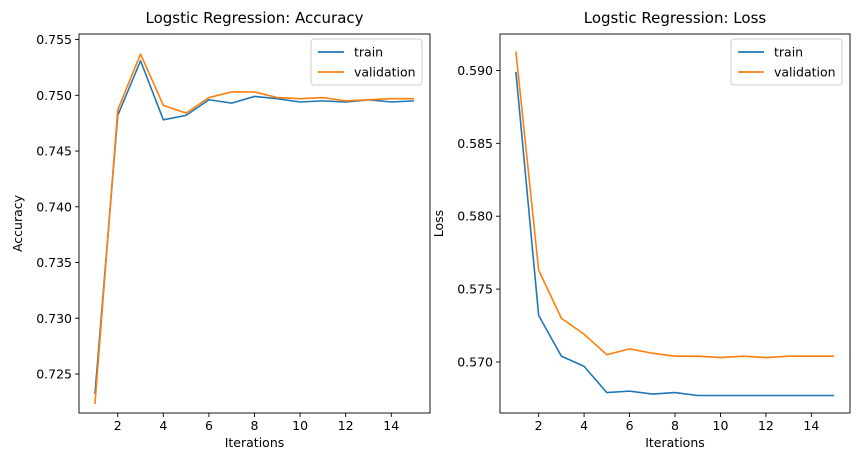  Describe the element at coordinates (254, 18) in the screenshot. I see `chart-title: Logstic Regression: Accuracy` at that location.